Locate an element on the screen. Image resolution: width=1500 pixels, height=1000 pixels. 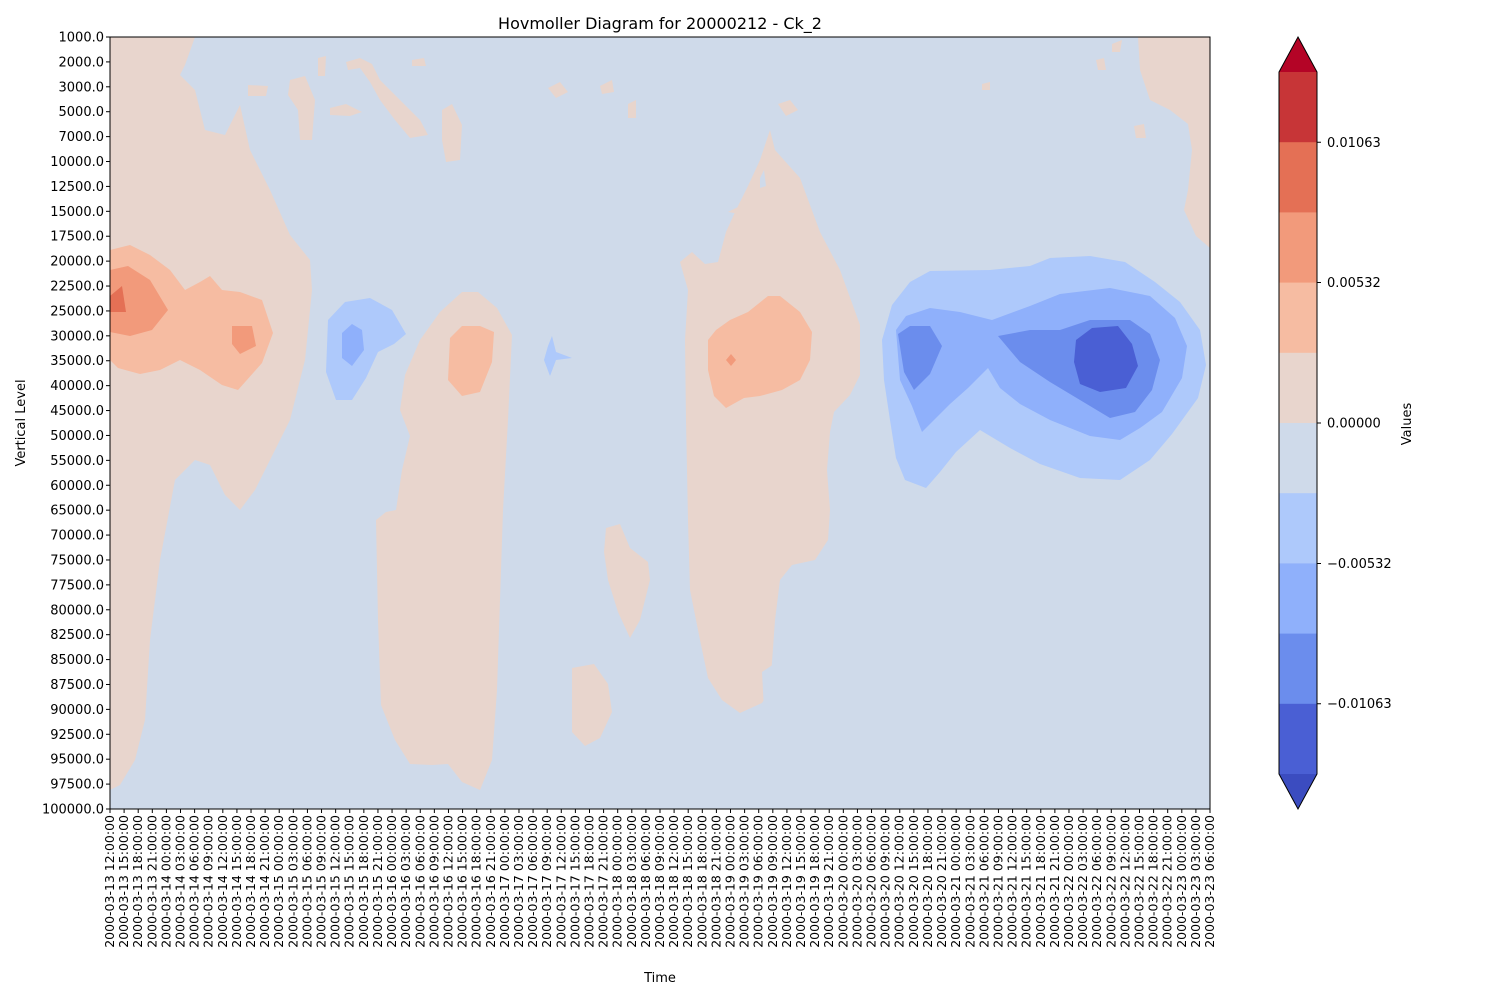
x-tick-label: 2000-03-18 09:00:00 is located at coordinates (659, 881).